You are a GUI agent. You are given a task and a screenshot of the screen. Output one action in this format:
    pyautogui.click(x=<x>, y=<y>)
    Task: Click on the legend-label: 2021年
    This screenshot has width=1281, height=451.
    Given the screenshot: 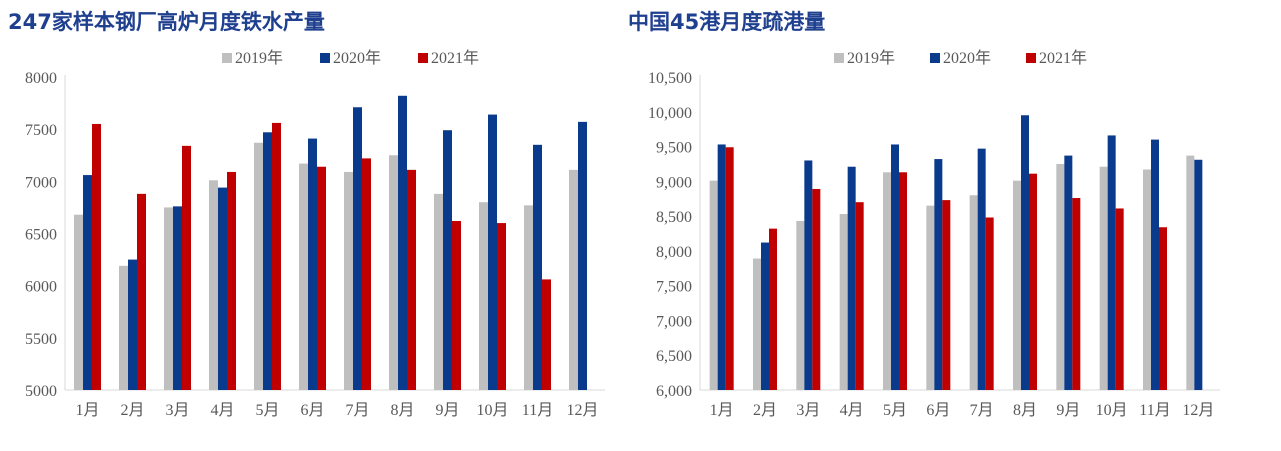 What is the action you would take?
    pyautogui.click(x=1063, y=58)
    